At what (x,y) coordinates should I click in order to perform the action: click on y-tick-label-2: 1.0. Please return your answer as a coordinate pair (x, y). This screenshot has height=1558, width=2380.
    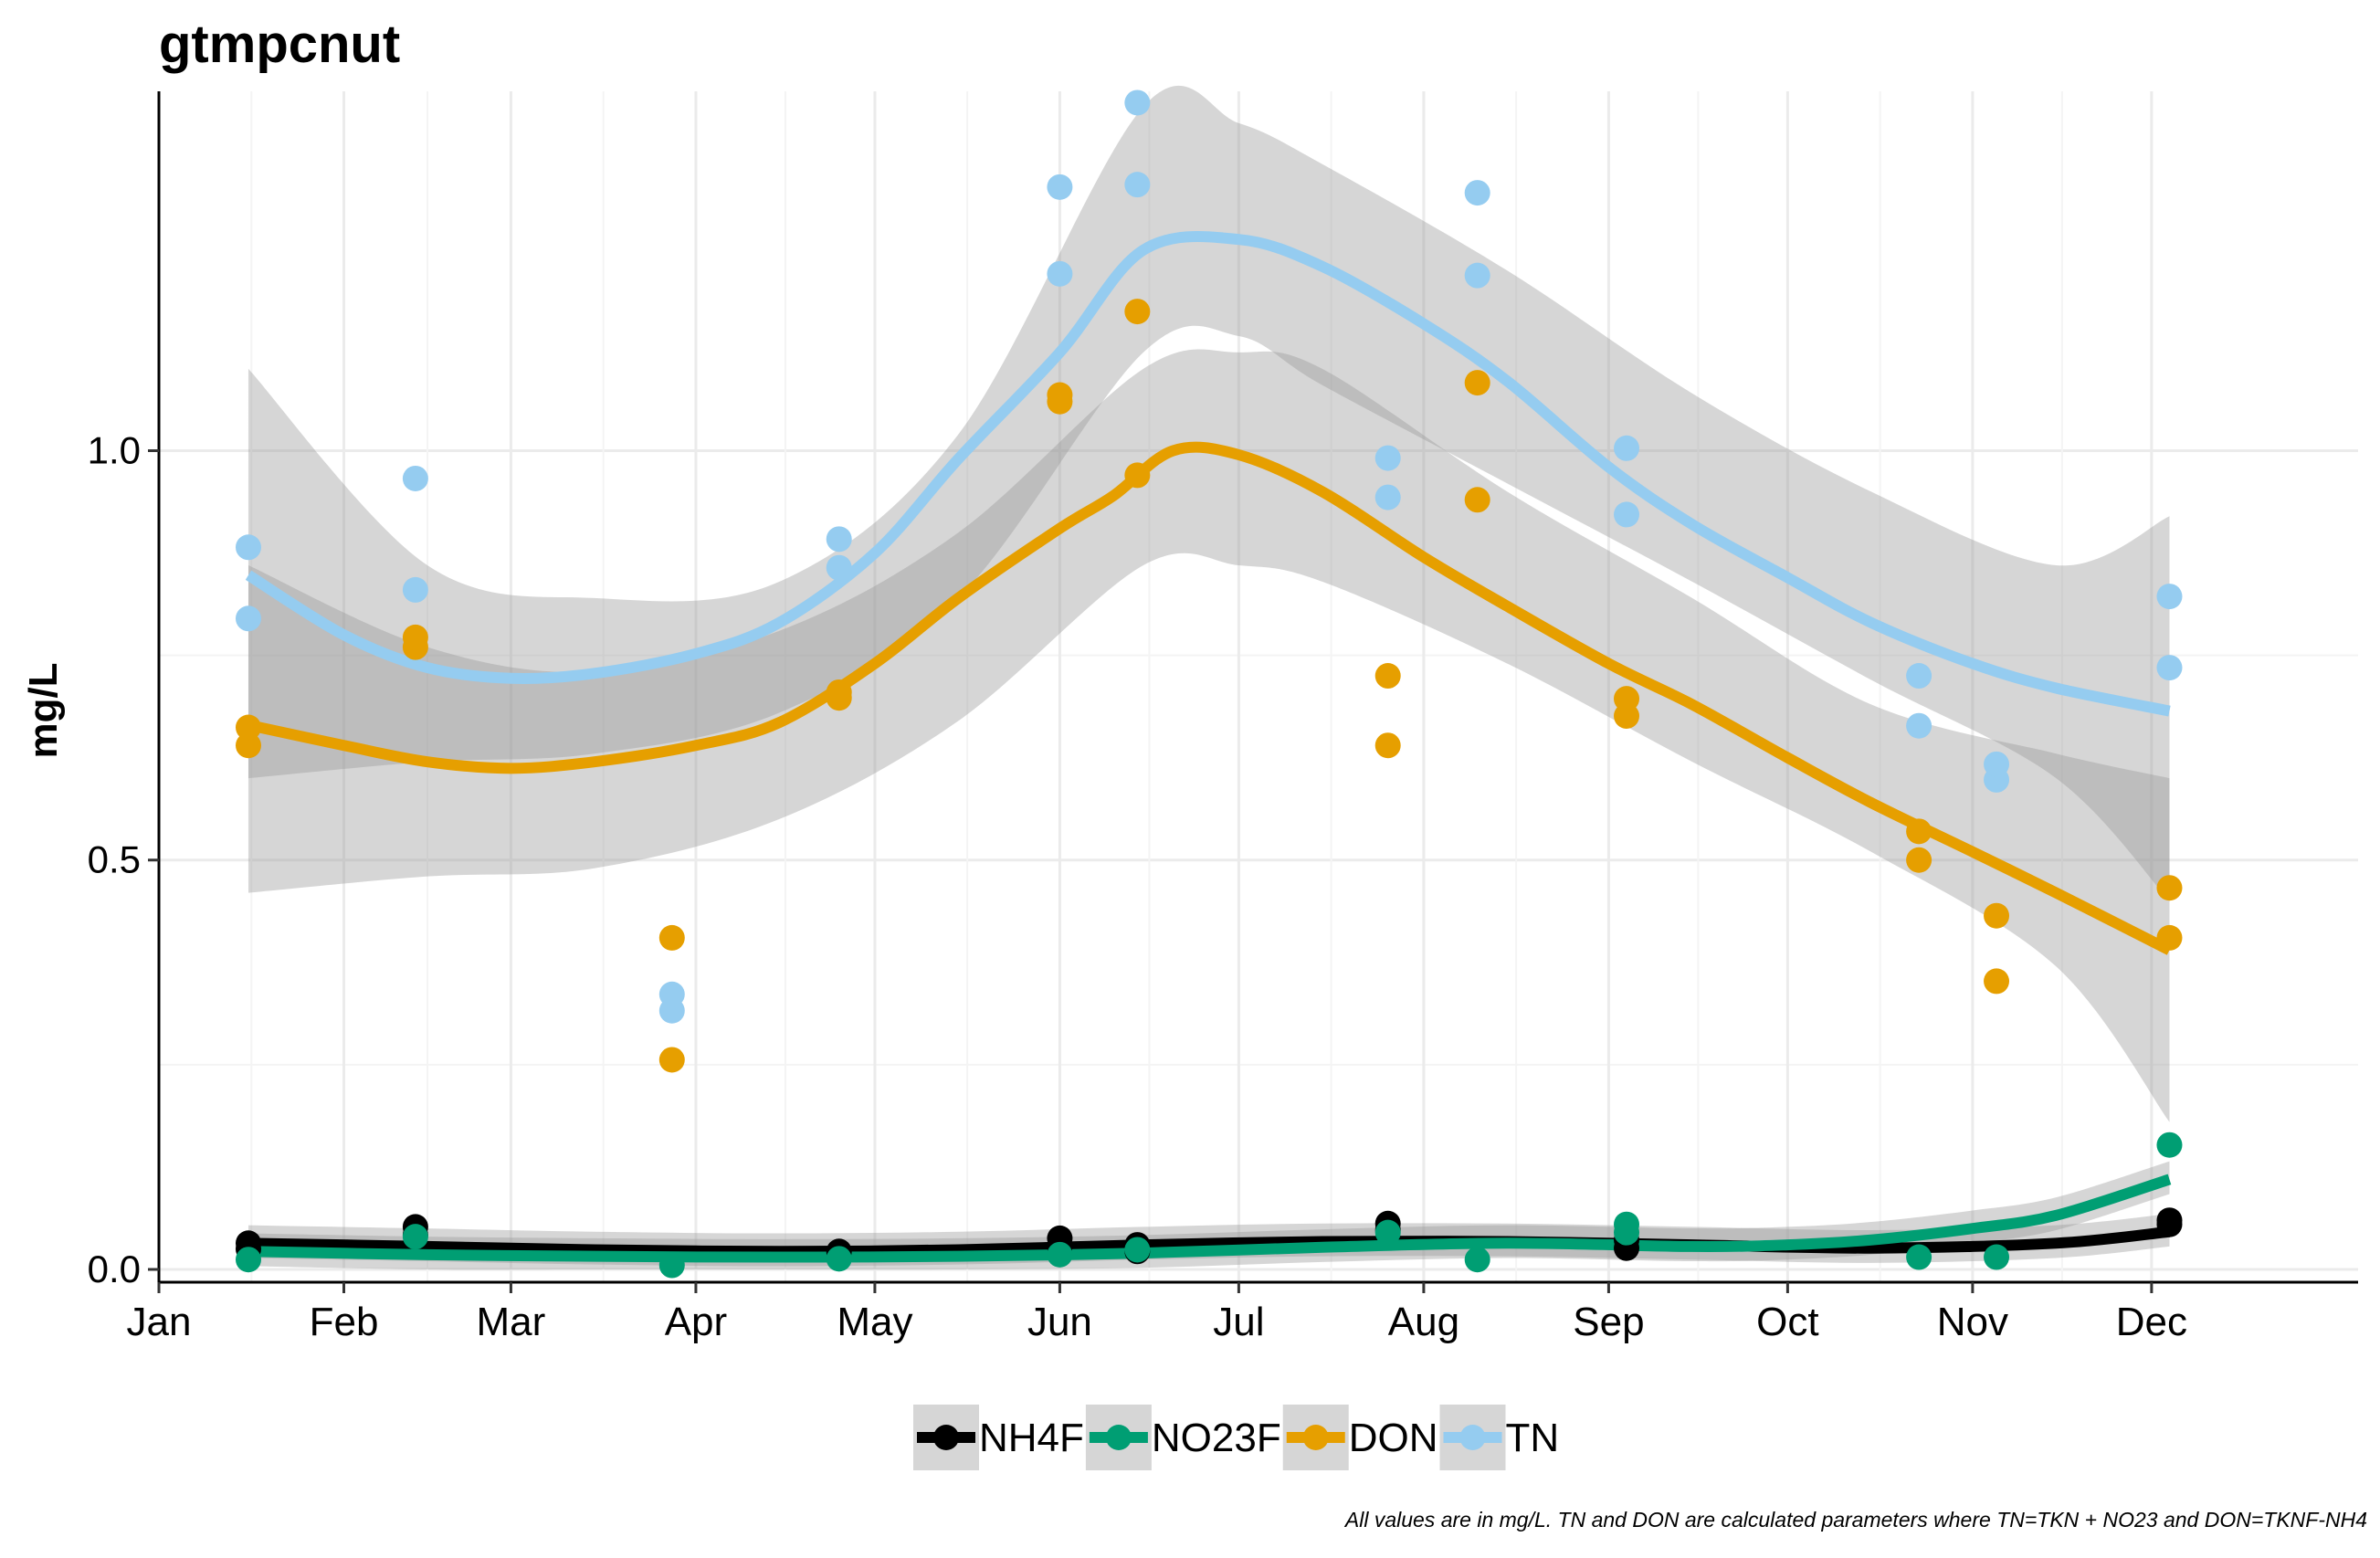
    Looking at the image, I should click on (114, 449).